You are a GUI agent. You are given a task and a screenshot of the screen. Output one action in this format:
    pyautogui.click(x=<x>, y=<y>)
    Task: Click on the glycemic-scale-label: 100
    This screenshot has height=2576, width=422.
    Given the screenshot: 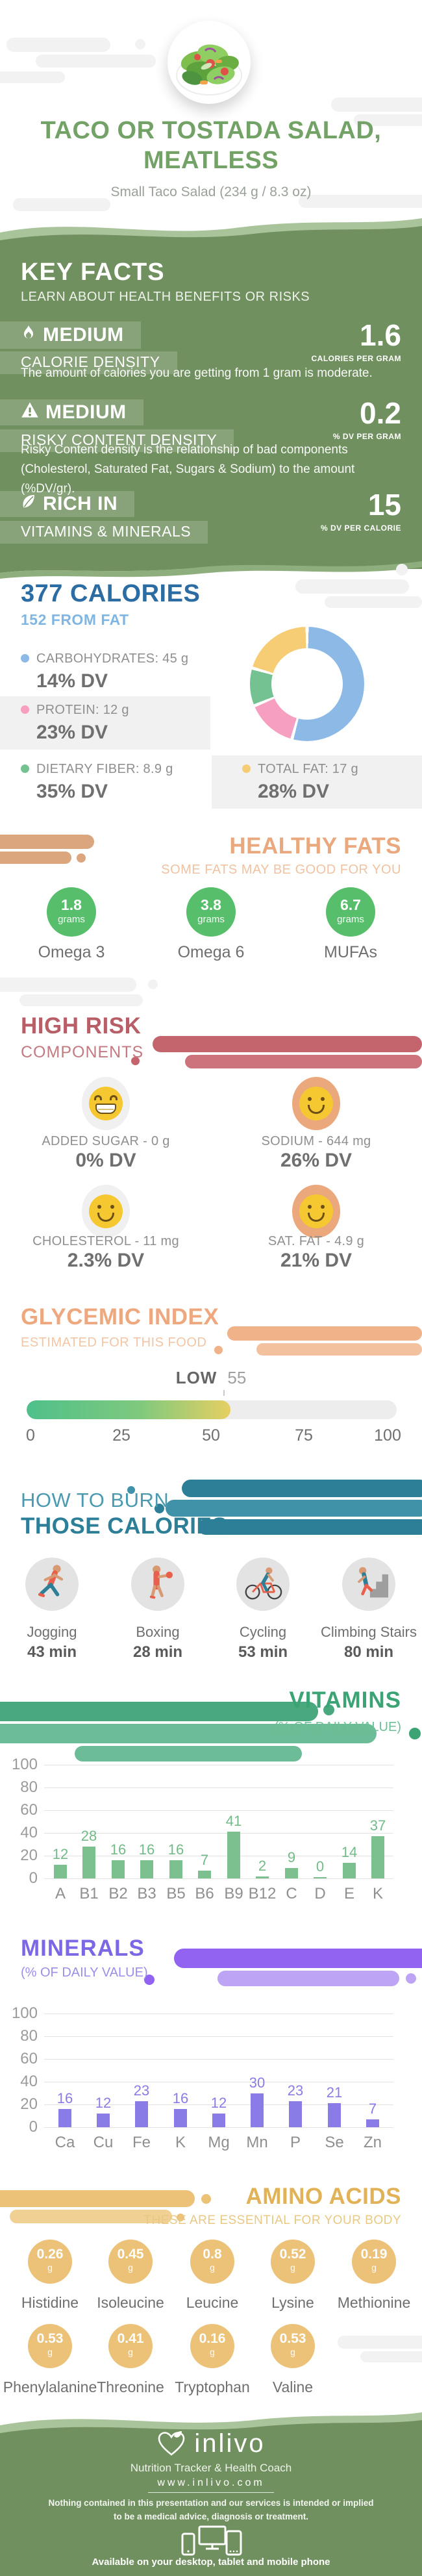 What is the action you would take?
    pyautogui.click(x=387, y=1435)
    